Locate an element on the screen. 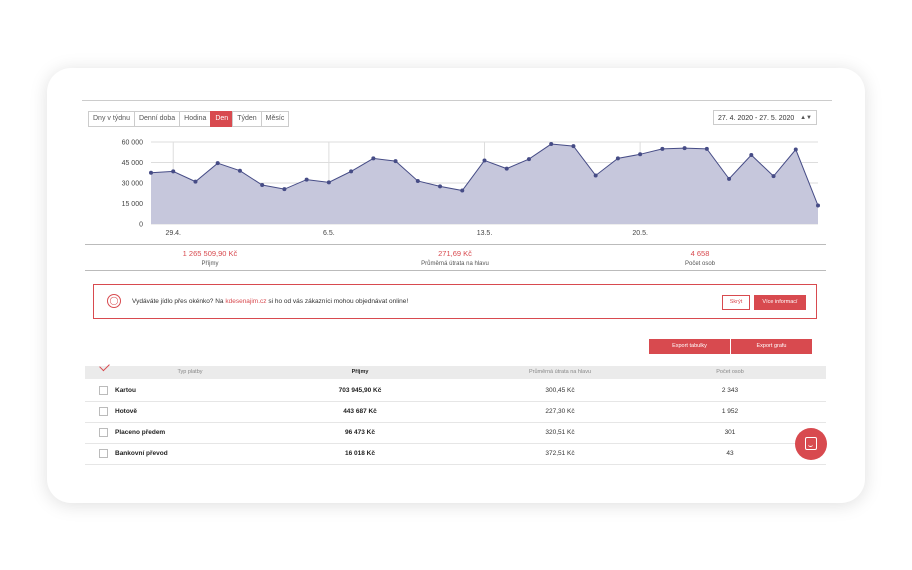 Image resolution: width=912 pixels, height=570 pixels. chat-button is located at coordinates (811, 444).